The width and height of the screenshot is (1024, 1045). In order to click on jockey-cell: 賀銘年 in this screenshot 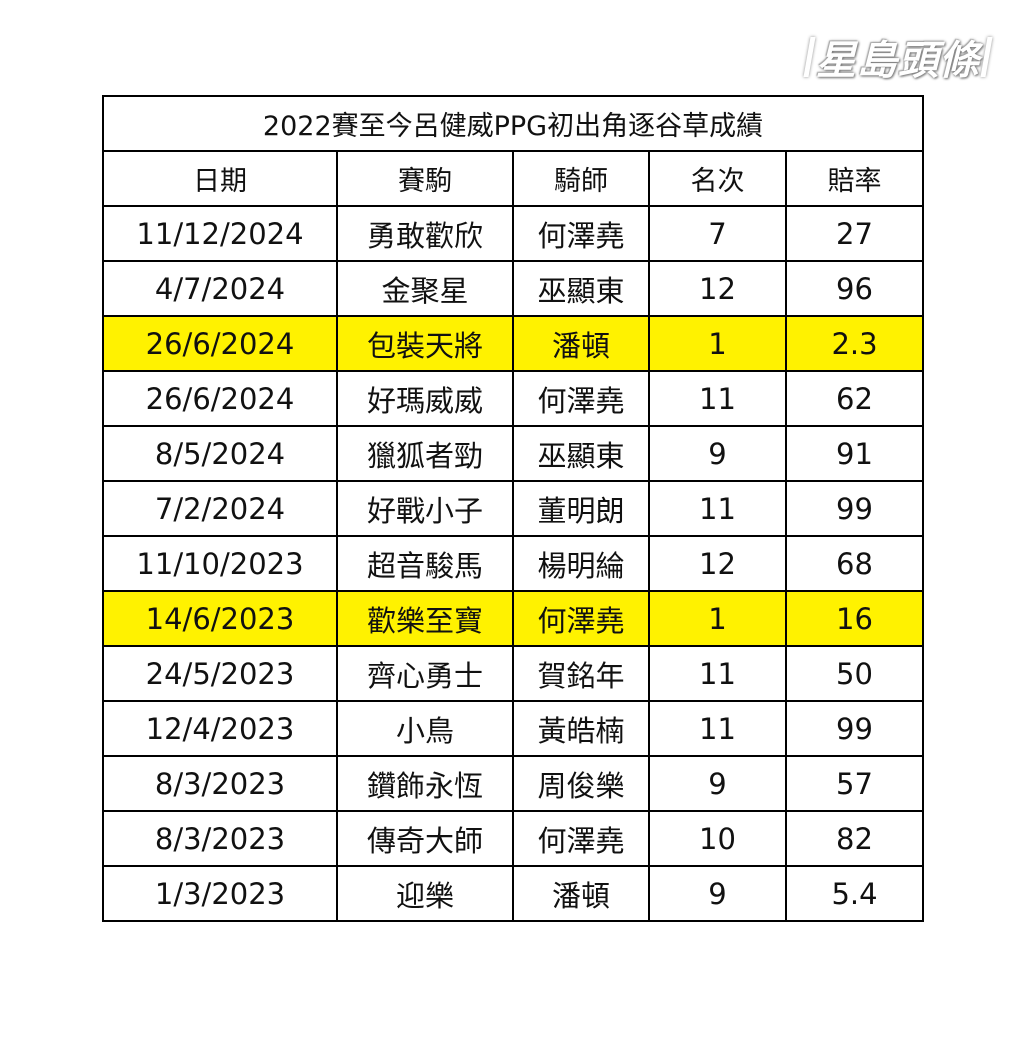, I will do `click(581, 673)`.